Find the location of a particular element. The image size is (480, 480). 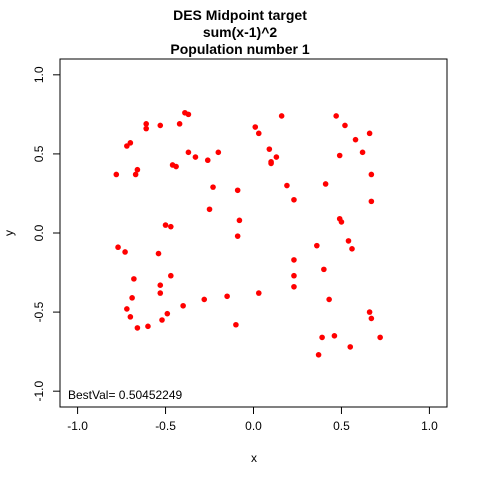

best-value-annotation: BestVal= 0.50452249 is located at coordinates (125, 395).